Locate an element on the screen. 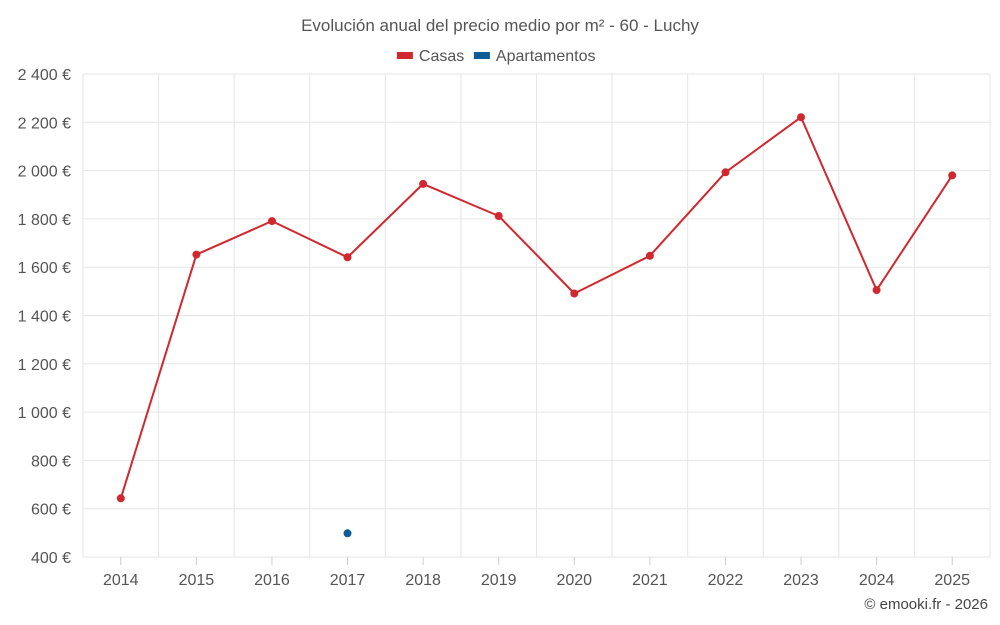 This screenshot has width=1000, height=625. legend-label-casas: Casas is located at coordinates (441, 56).